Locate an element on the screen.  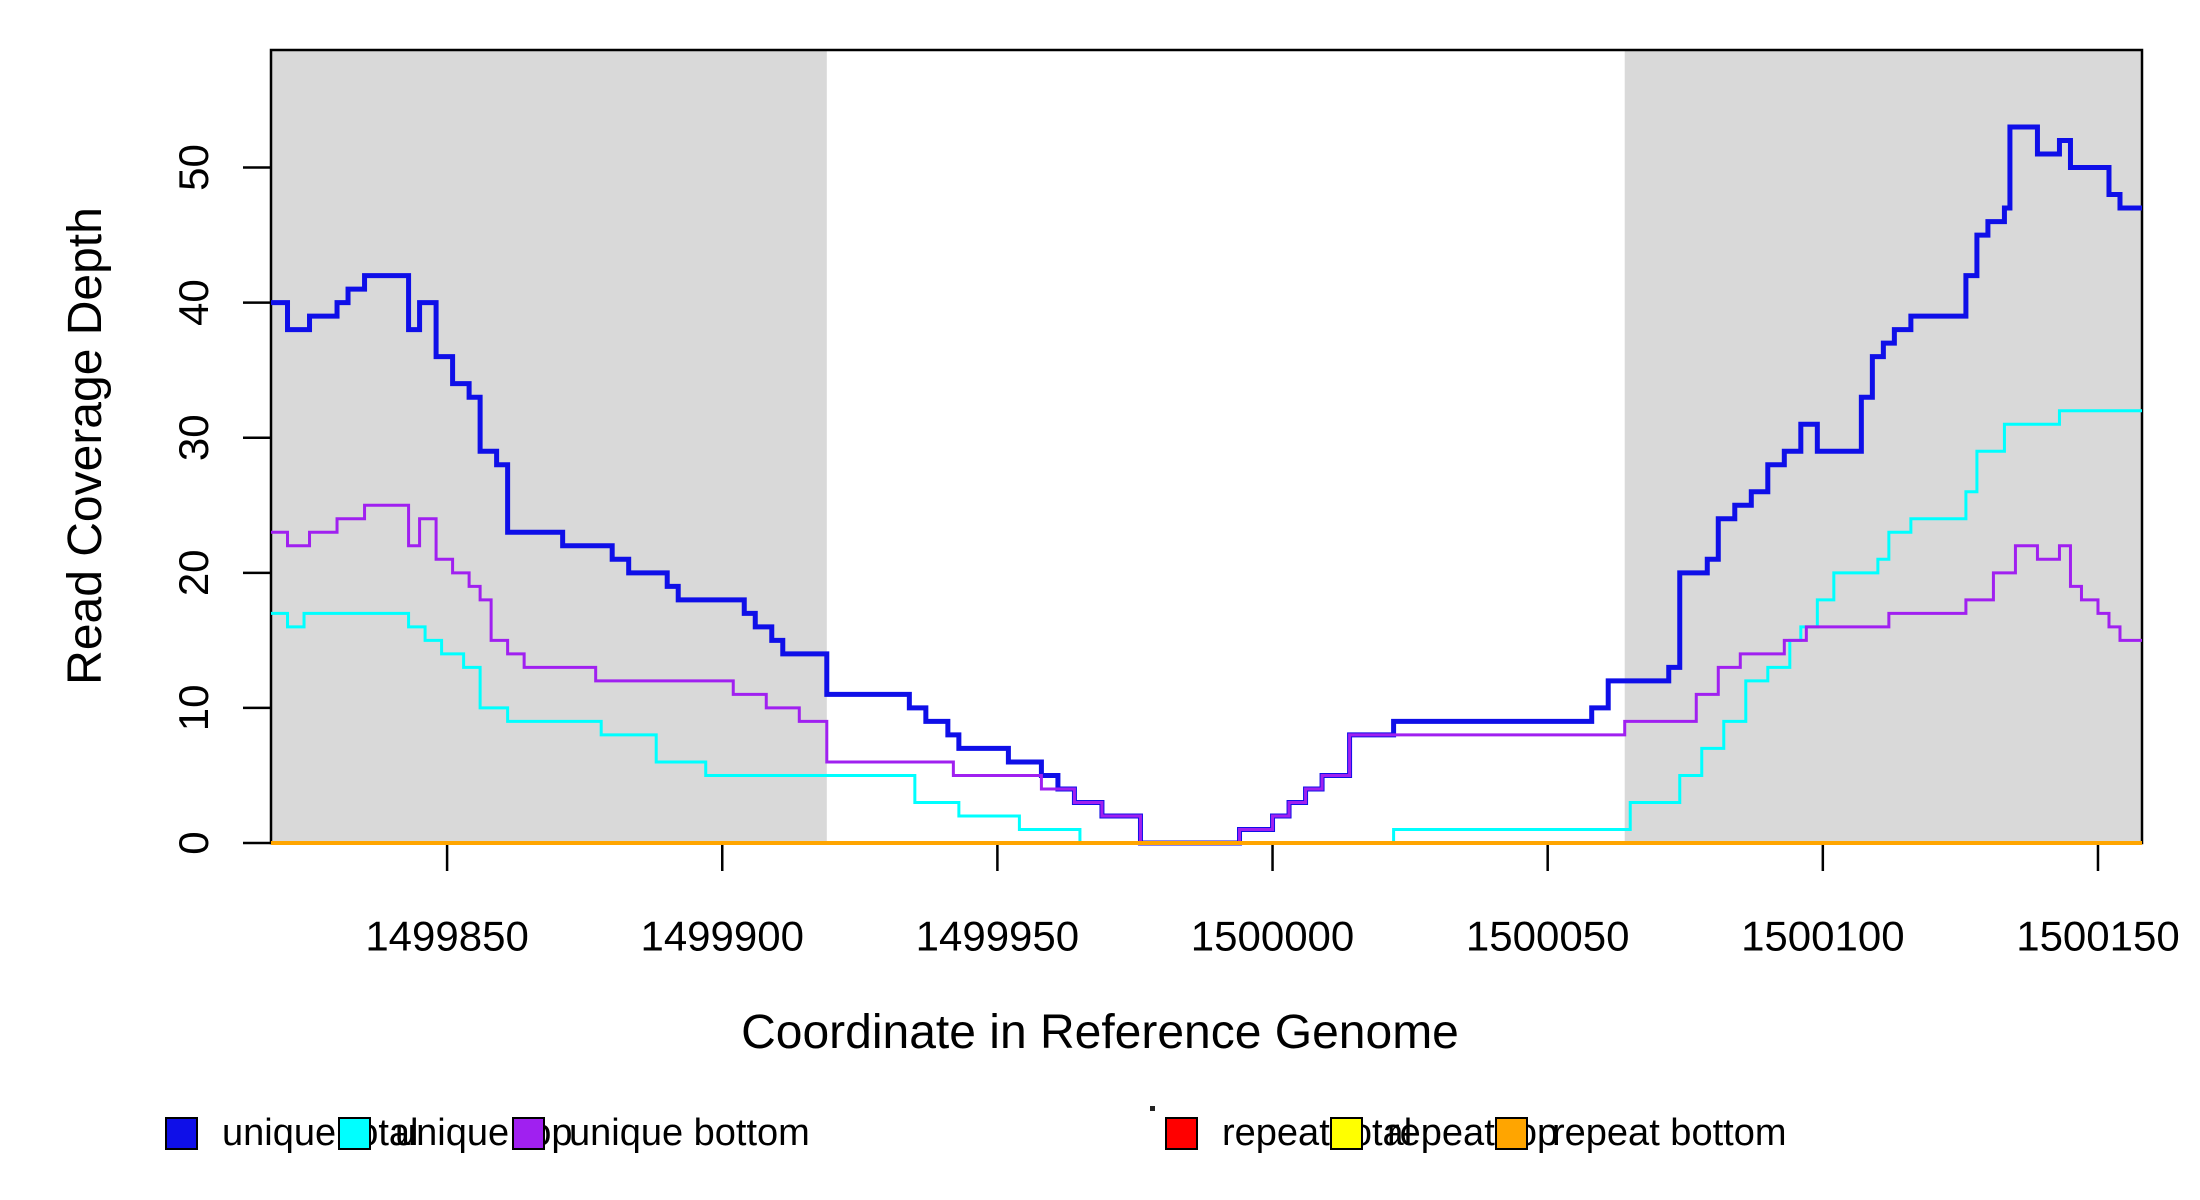
x-tick-label: 1500100 is located at coordinates (1823, 935).